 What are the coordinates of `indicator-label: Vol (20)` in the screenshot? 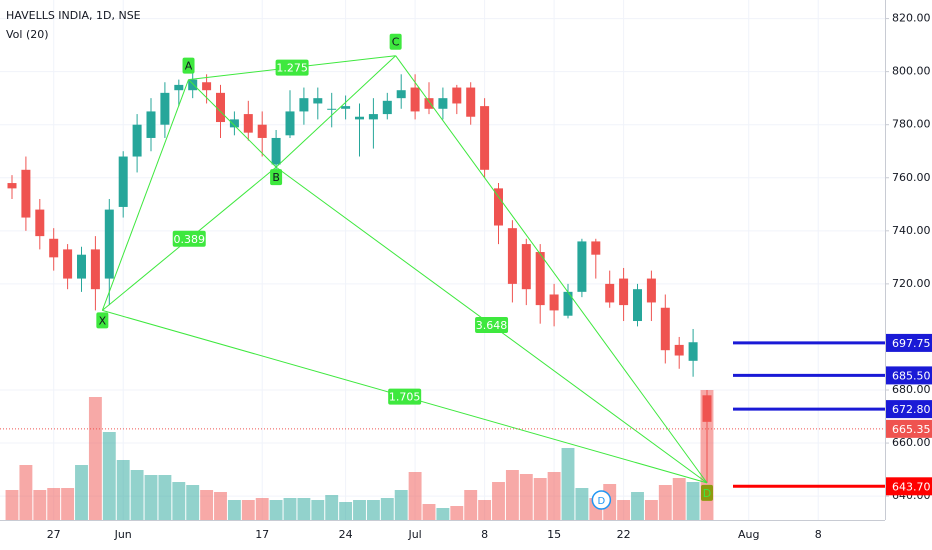 It's located at (27, 34).